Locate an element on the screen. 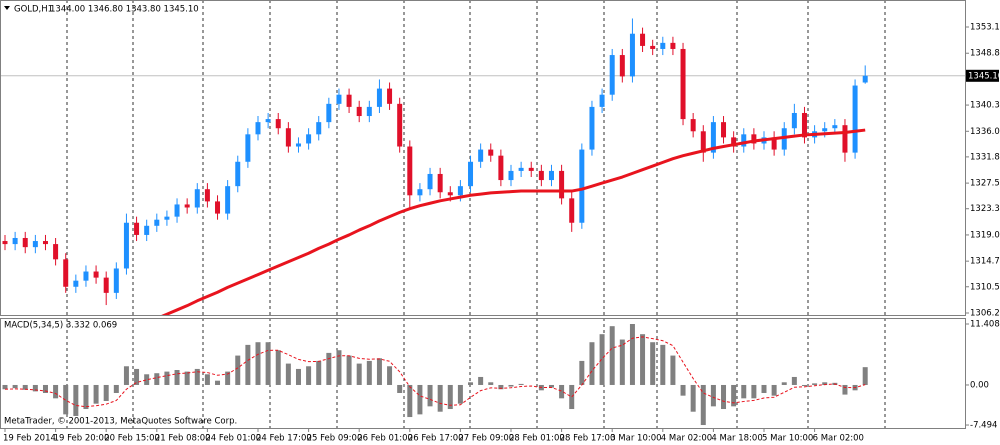  x-tick-label: 24 Feb 17:00 is located at coordinates (284, 439).